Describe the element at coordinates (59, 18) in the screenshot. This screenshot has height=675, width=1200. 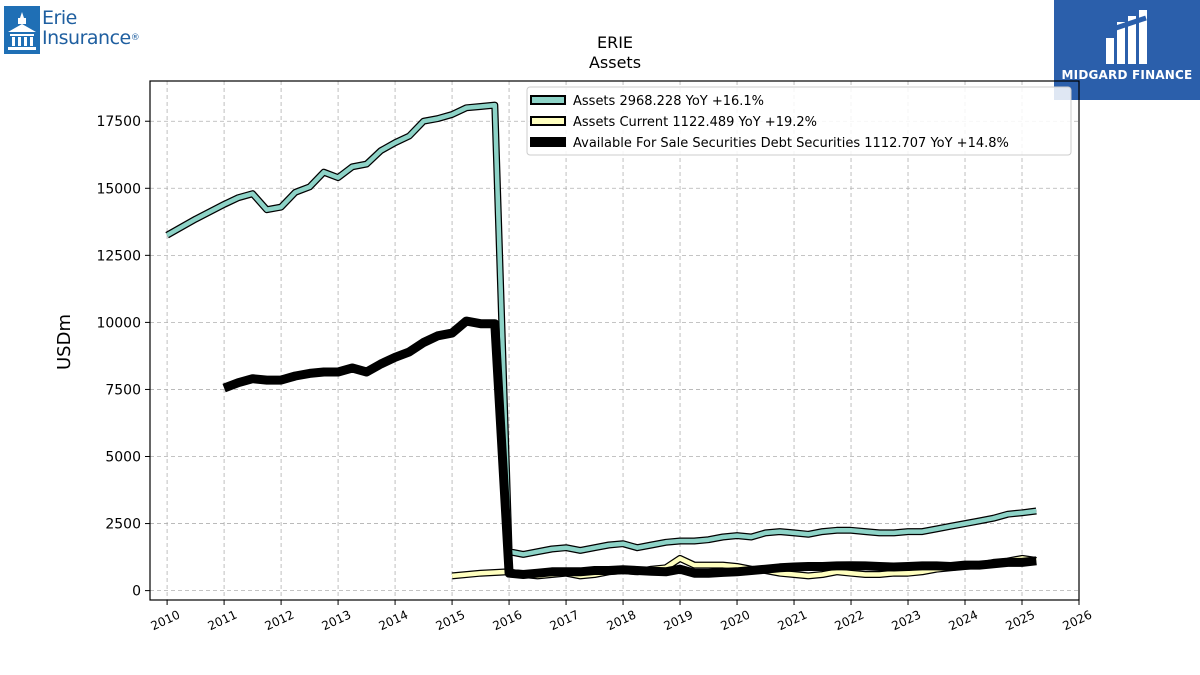
I see `logo-line1: Erie` at that location.